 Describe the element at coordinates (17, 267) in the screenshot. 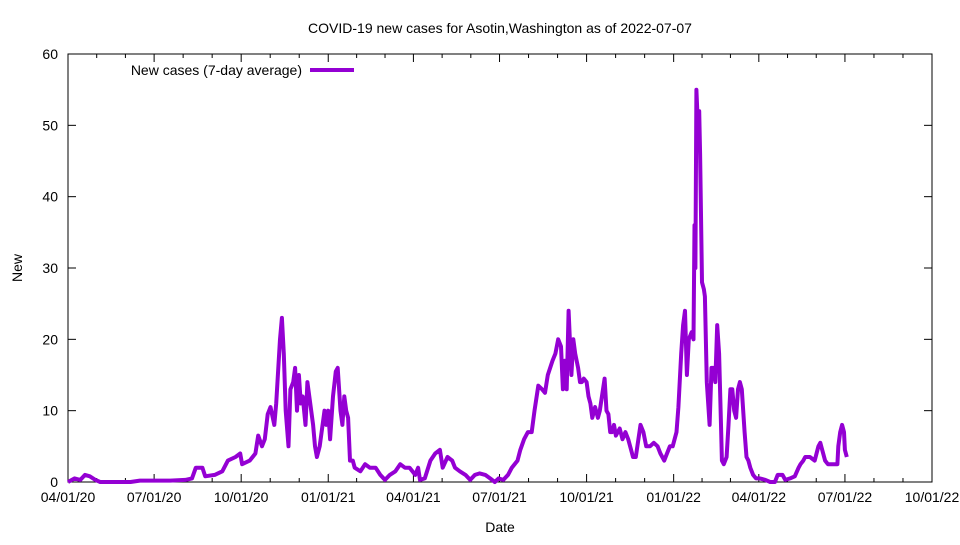

I see `y-axis-label: New` at that location.